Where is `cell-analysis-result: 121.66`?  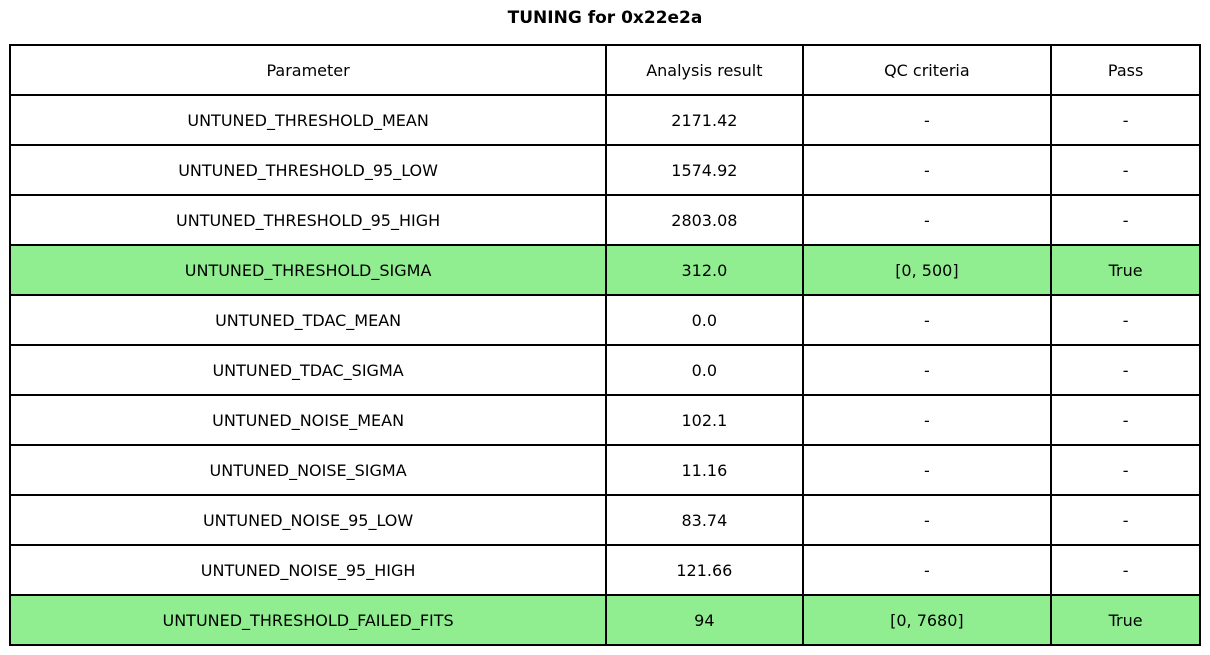 cell-analysis-result: 121.66 is located at coordinates (704, 570).